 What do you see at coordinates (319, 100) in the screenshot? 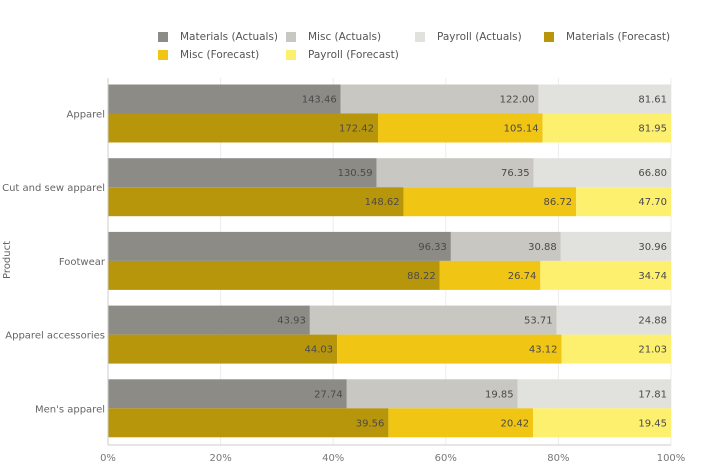
I see `bar-value-label: 143.46` at bounding box center [319, 100].